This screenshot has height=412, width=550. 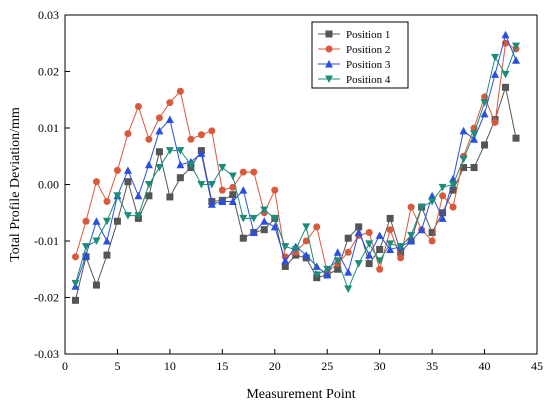 I want to click on y-axis-title: Total Profile Deviation/mm, so click(x=15, y=184).